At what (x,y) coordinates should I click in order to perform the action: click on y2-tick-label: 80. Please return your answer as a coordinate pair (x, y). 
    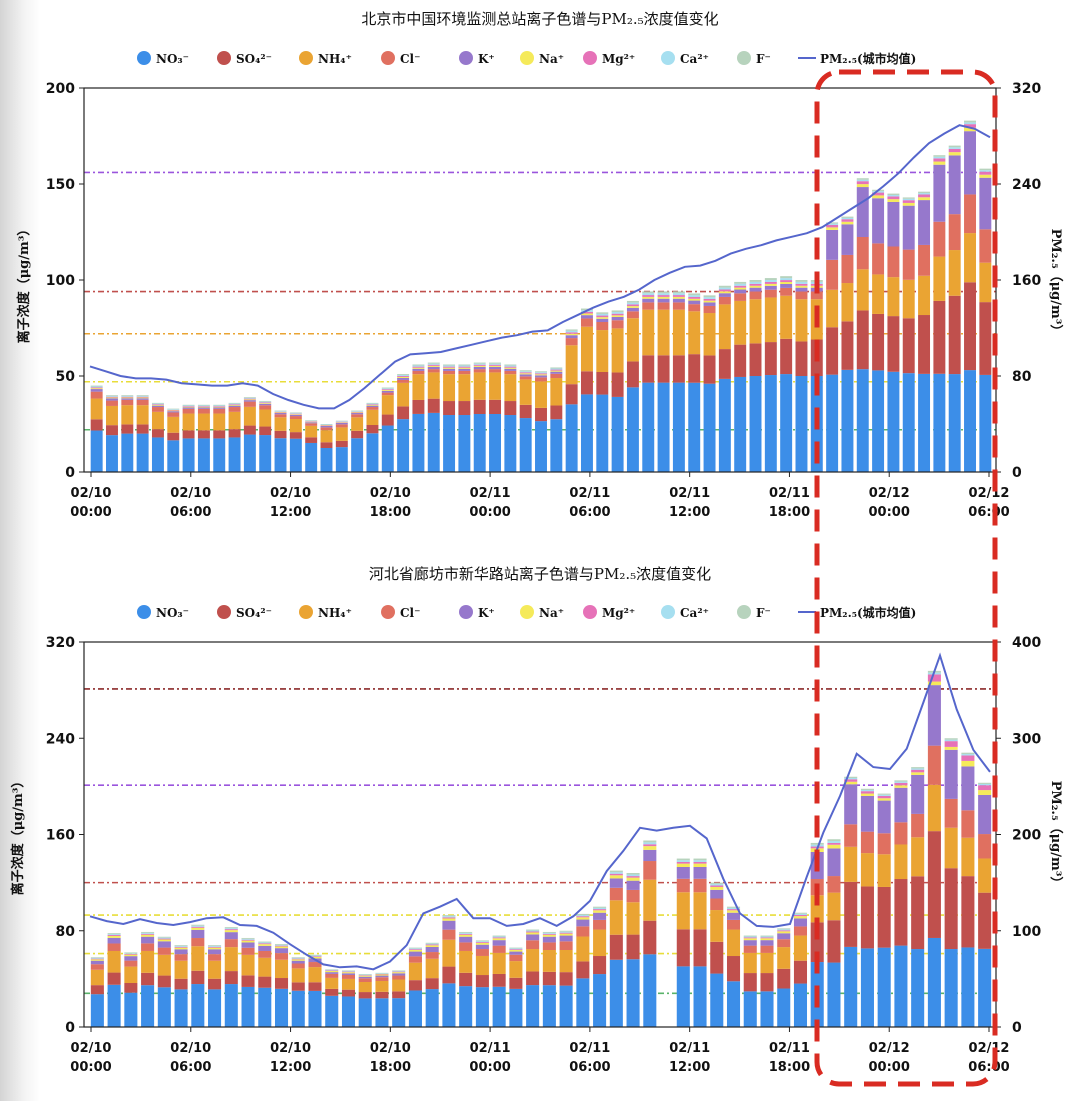
    Looking at the image, I should click on (1022, 377).